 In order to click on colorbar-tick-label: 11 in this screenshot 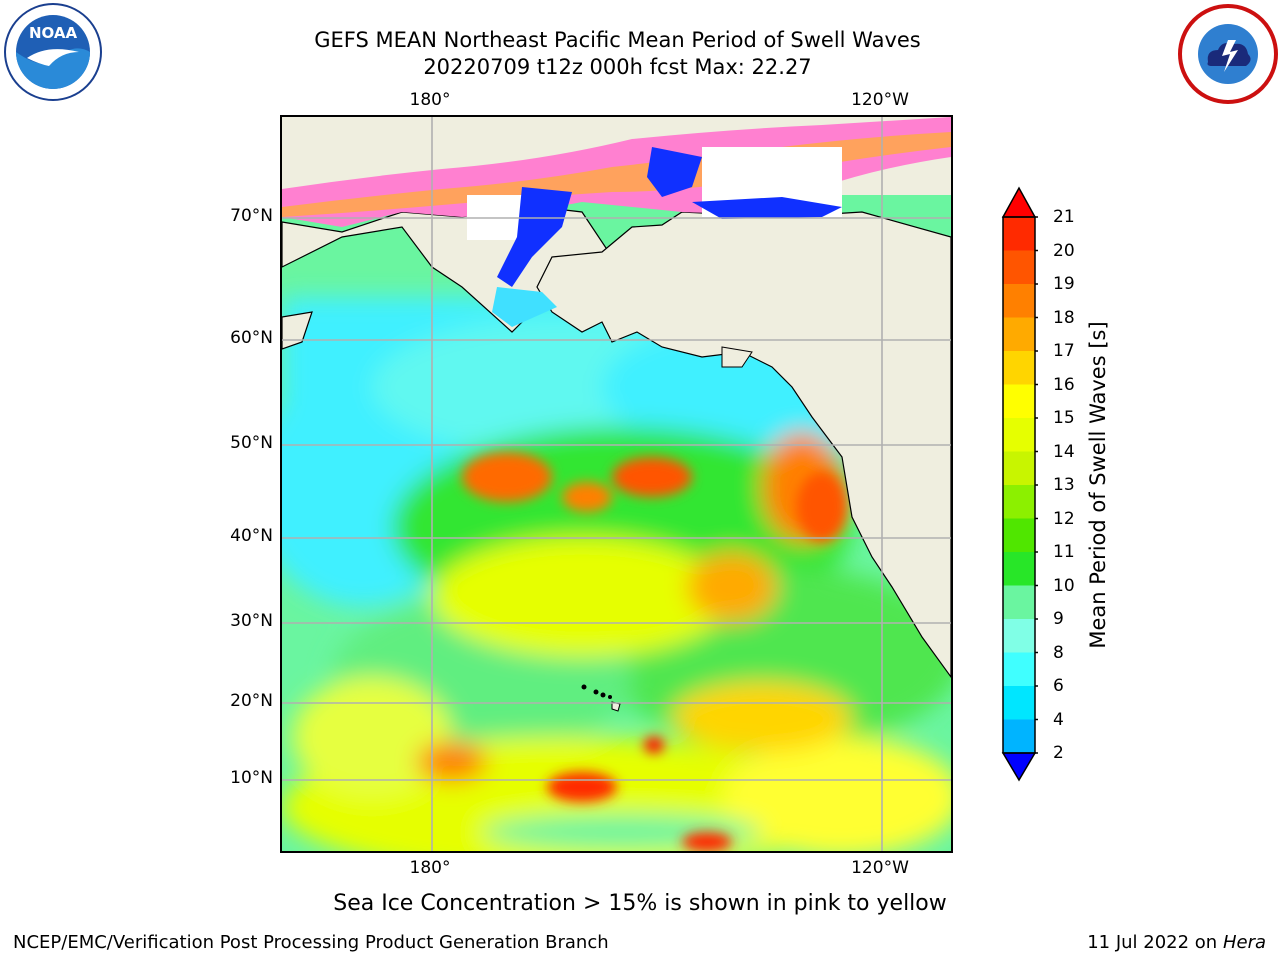, I will do `click(1064, 552)`.